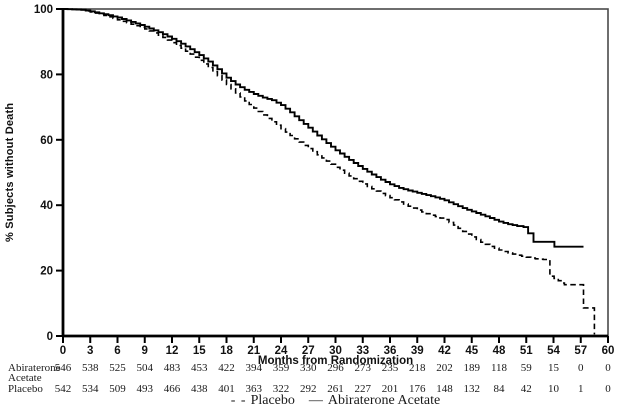  I want to click on y-tick-label: 60, so click(46, 141).